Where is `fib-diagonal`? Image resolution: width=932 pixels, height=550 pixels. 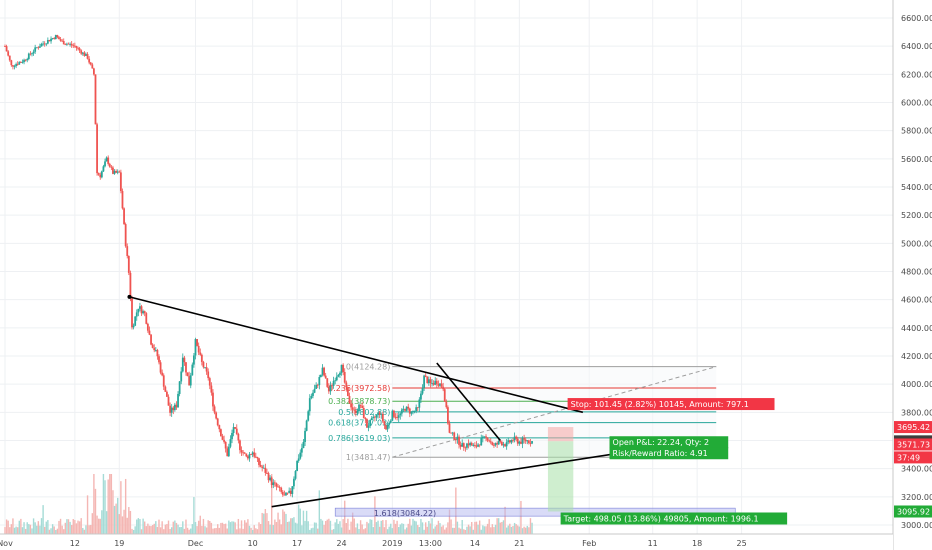 fib-diagonal is located at coordinates (554, 412).